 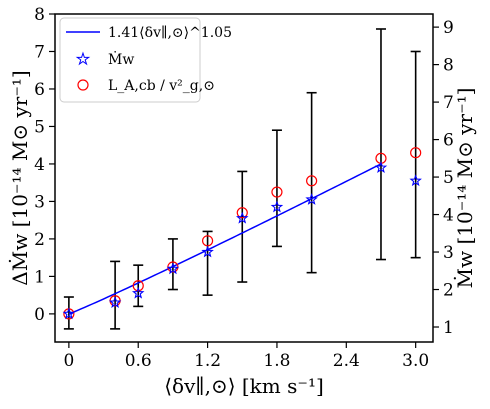 I want to click on y-right-tick-label: 7, so click(x=448, y=103).